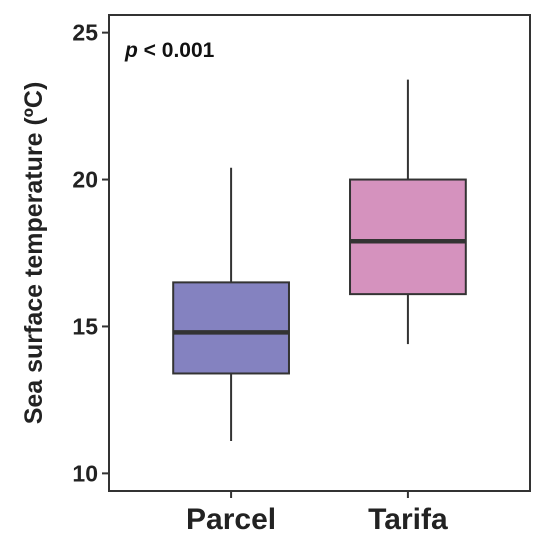 The height and width of the screenshot is (544, 550). Describe the element at coordinates (85, 180) in the screenshot. I see `y-tick-label: 20` at that location.